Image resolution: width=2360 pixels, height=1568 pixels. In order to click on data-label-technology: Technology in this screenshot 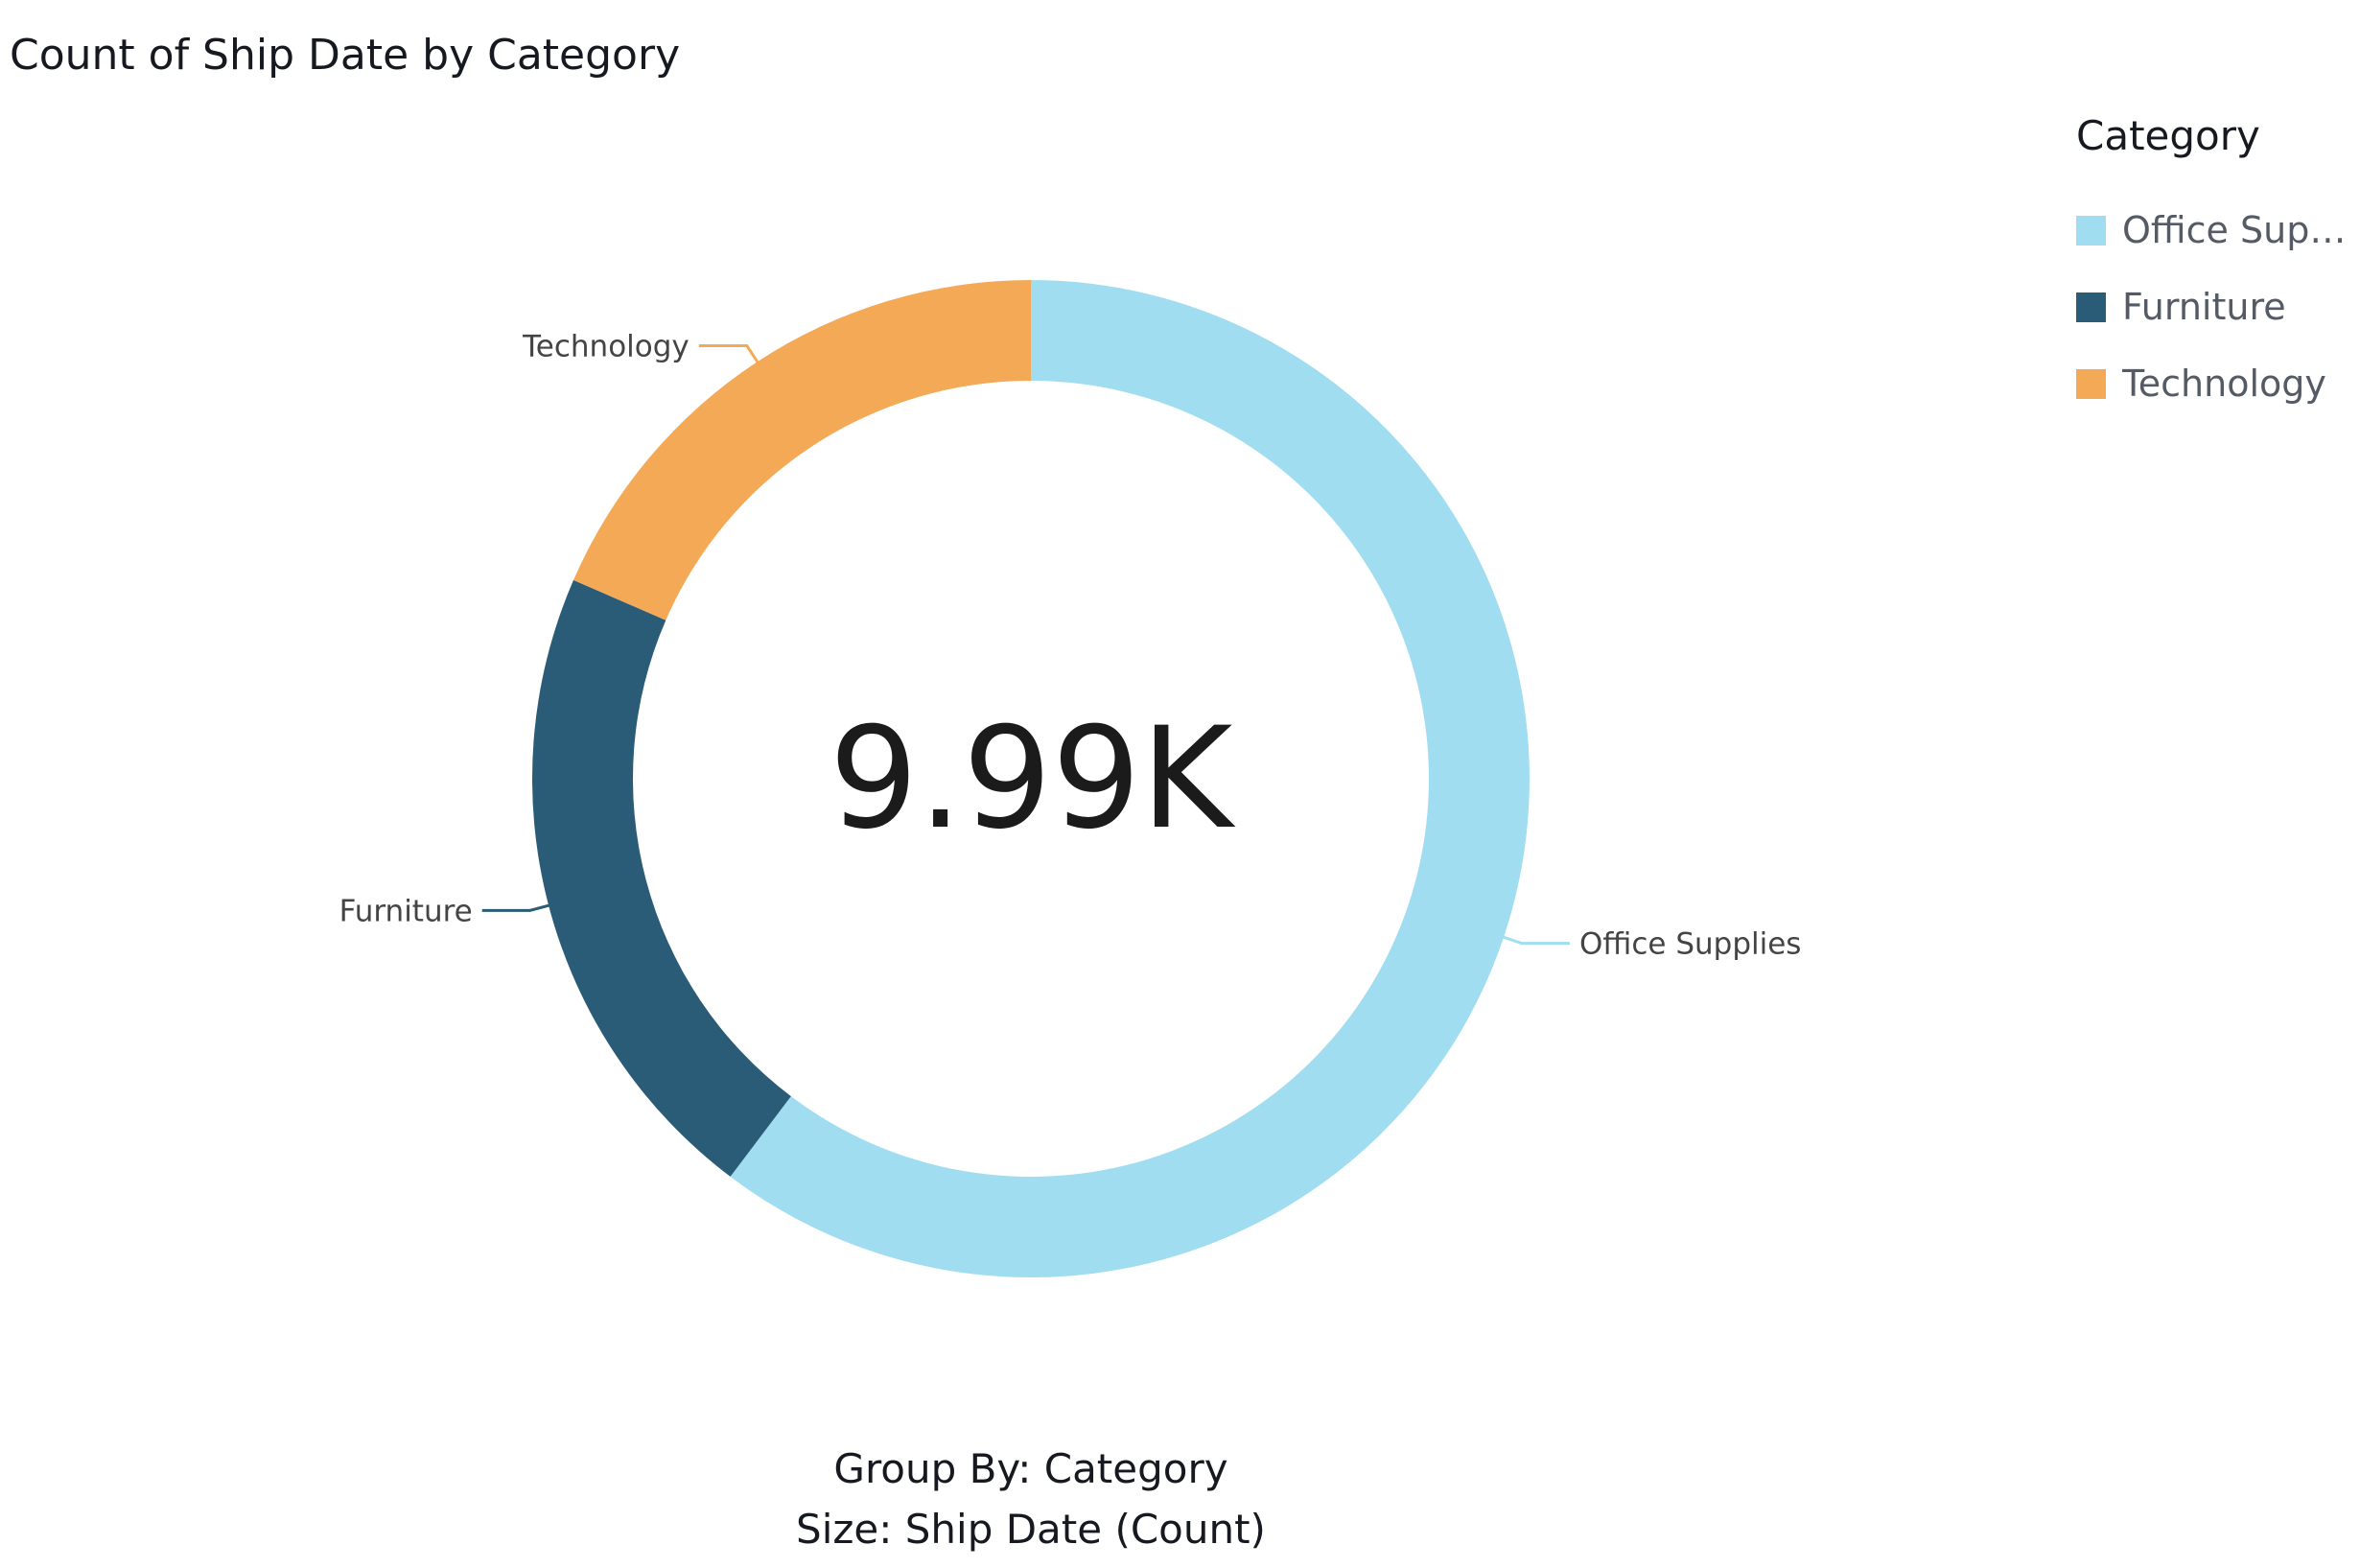, I will do `click(605, 346)`.